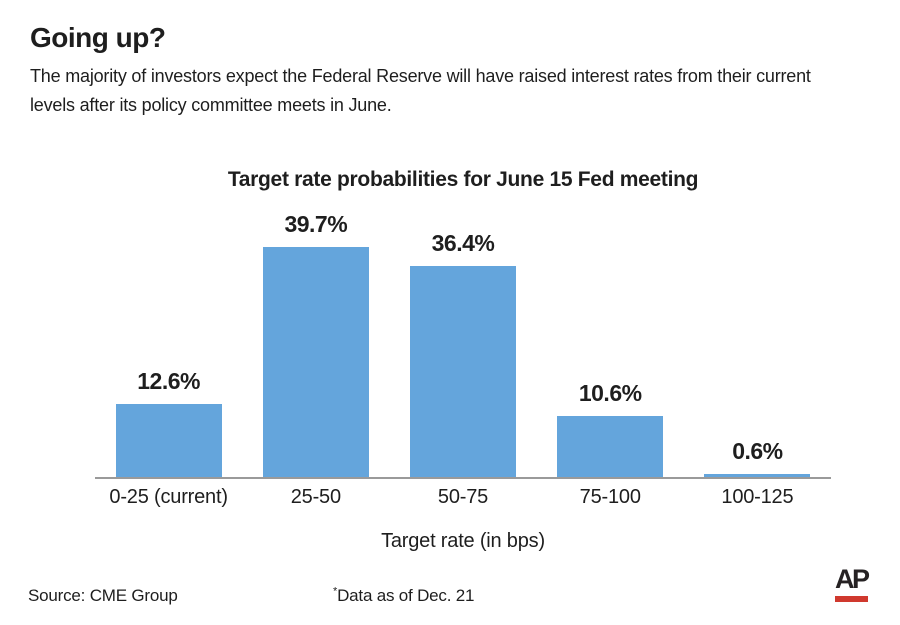 This screenshot has height=625, width=900. I want to click on ap-logo-red-bar, so click(851, 599).